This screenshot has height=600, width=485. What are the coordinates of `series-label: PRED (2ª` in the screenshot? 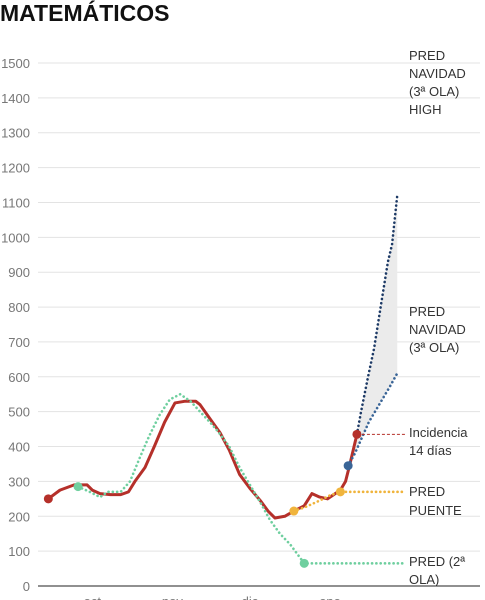 It's located at (437, 561).